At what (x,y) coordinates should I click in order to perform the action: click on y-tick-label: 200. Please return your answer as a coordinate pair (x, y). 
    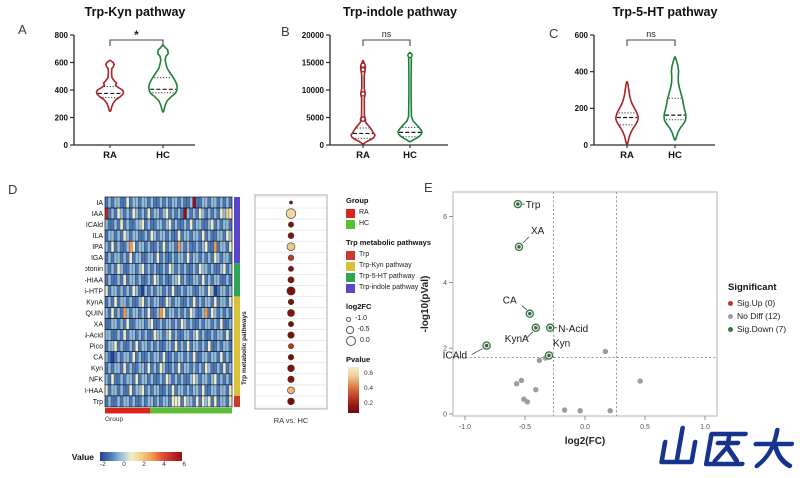
    Looking at the image, I should click on (62, 117).